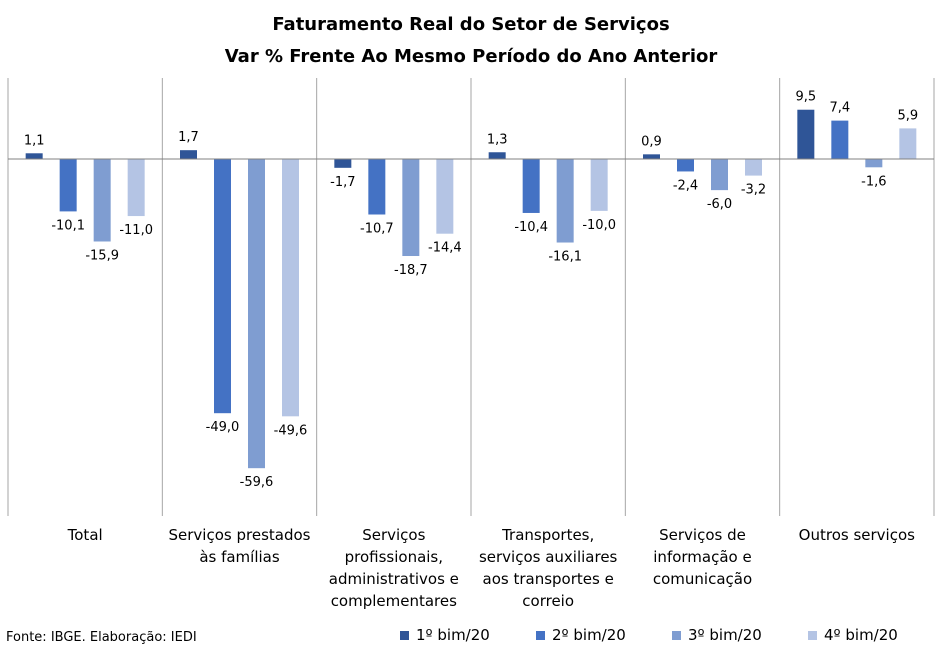 This screenshot has height=652, width=942. Describe the element at coordinates (136, 230) in the screenshot. I see `data-label: -11,0` at that location.